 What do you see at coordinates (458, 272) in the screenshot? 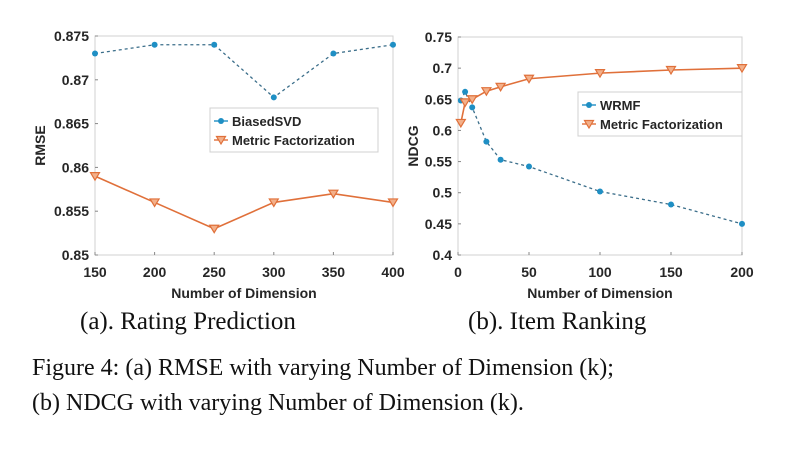
I see `x-tick-label: 0` at bounding box center [458, 272].